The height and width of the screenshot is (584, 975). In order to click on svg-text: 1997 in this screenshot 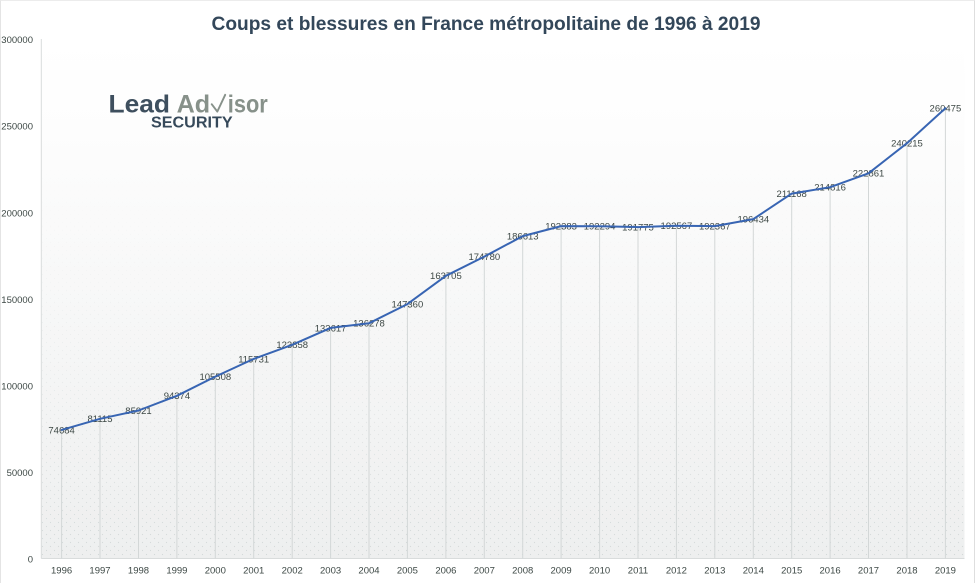, I will do `click(99, 570)`.